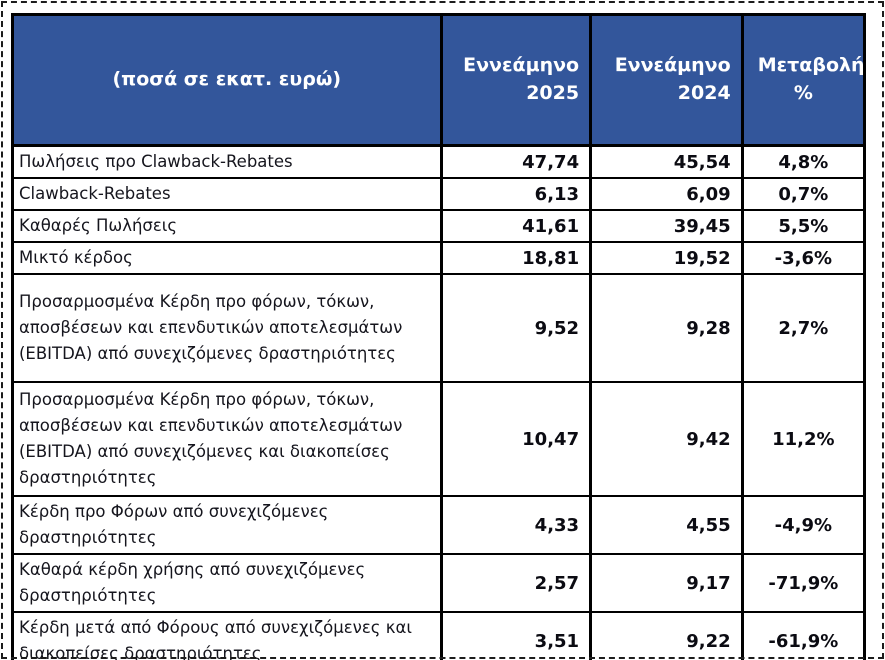 The width and height of the screenshot is (885, 660). What do you see at coordinates (227, 194) in the screenshot?
I see `row-label: Clawback-Rebates` at bounding box center [227, 194].